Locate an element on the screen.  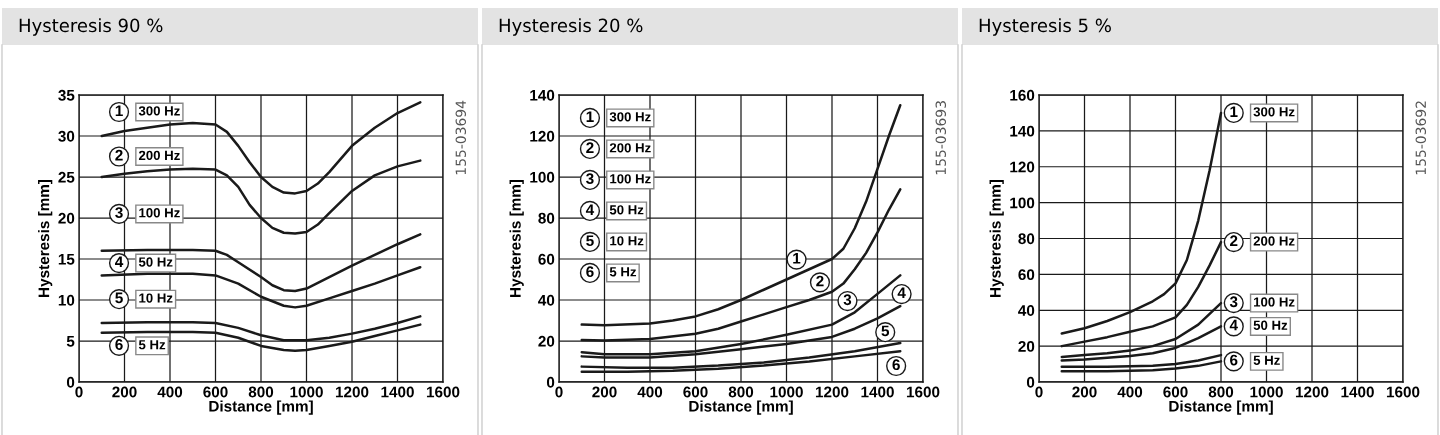
y-tick-label: 15 is located at coordinates (66, 259).